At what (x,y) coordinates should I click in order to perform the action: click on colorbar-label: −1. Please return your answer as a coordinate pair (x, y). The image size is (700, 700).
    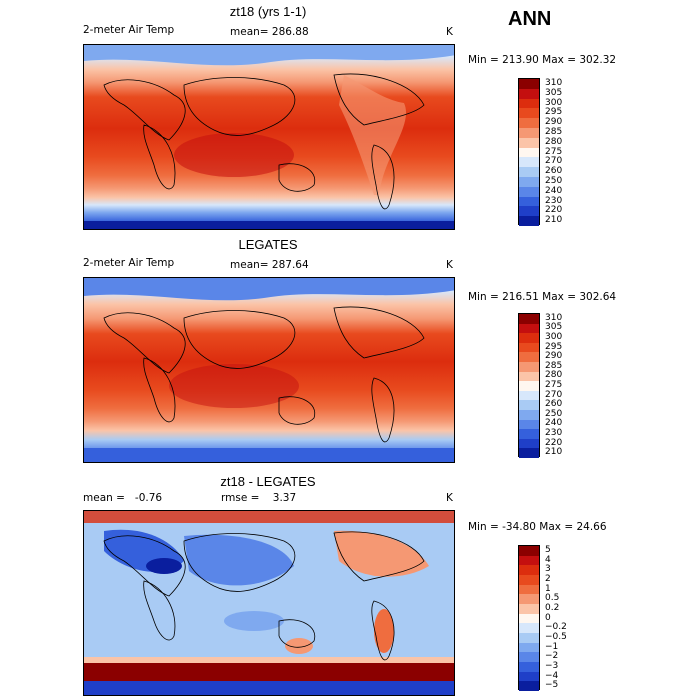
    Looking at the image, I should click on (552, 646).